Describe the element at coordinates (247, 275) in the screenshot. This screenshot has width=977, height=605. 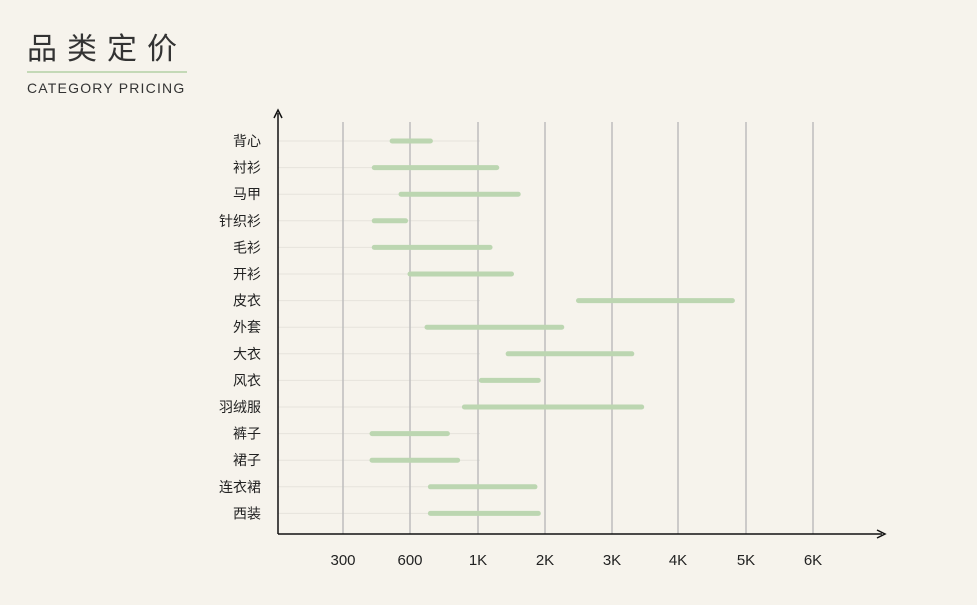
I see `category-label: 开衫` at that location.